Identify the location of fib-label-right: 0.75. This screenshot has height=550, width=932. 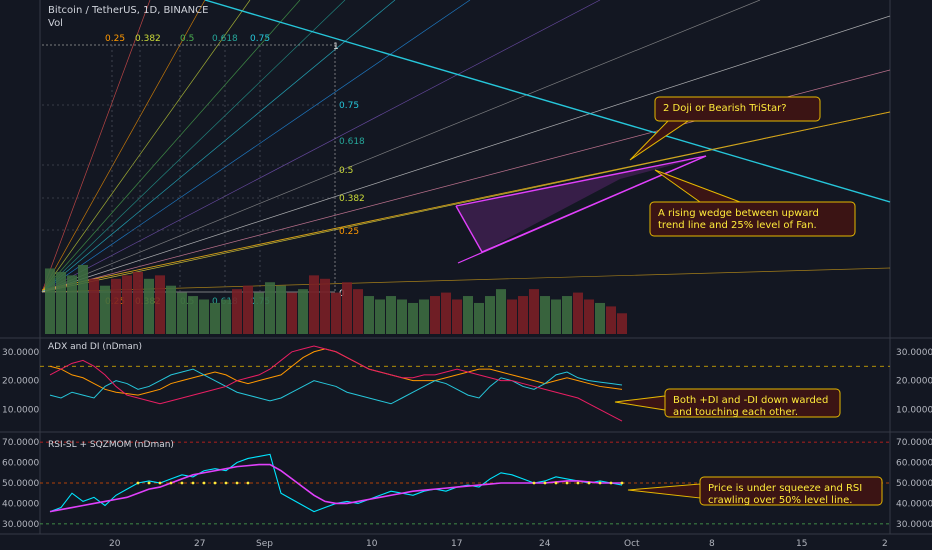
(349, 106).